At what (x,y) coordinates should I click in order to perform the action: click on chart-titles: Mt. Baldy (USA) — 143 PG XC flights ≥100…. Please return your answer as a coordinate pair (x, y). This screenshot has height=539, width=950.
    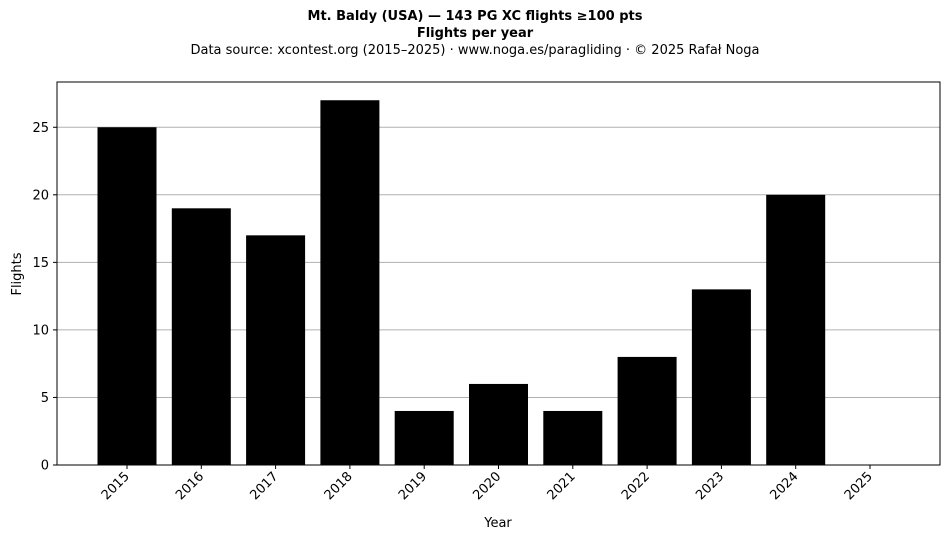
    Looking at the image, I should click on (475, 34).